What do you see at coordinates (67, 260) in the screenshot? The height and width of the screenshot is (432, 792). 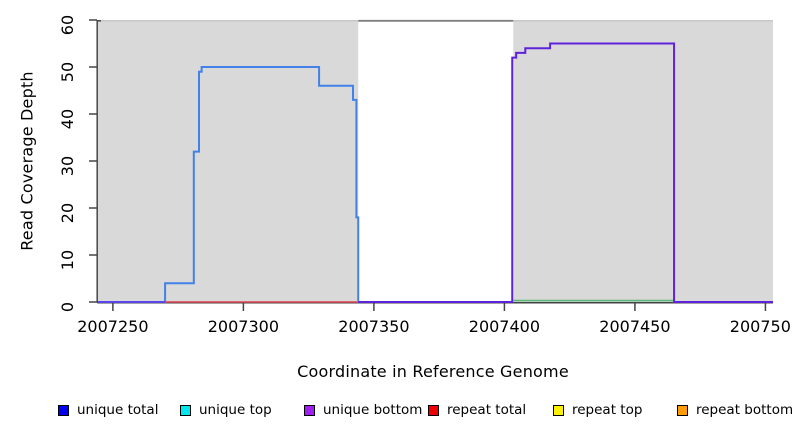 I see `y-tick-label: 10` at bounding box center [67, 260].